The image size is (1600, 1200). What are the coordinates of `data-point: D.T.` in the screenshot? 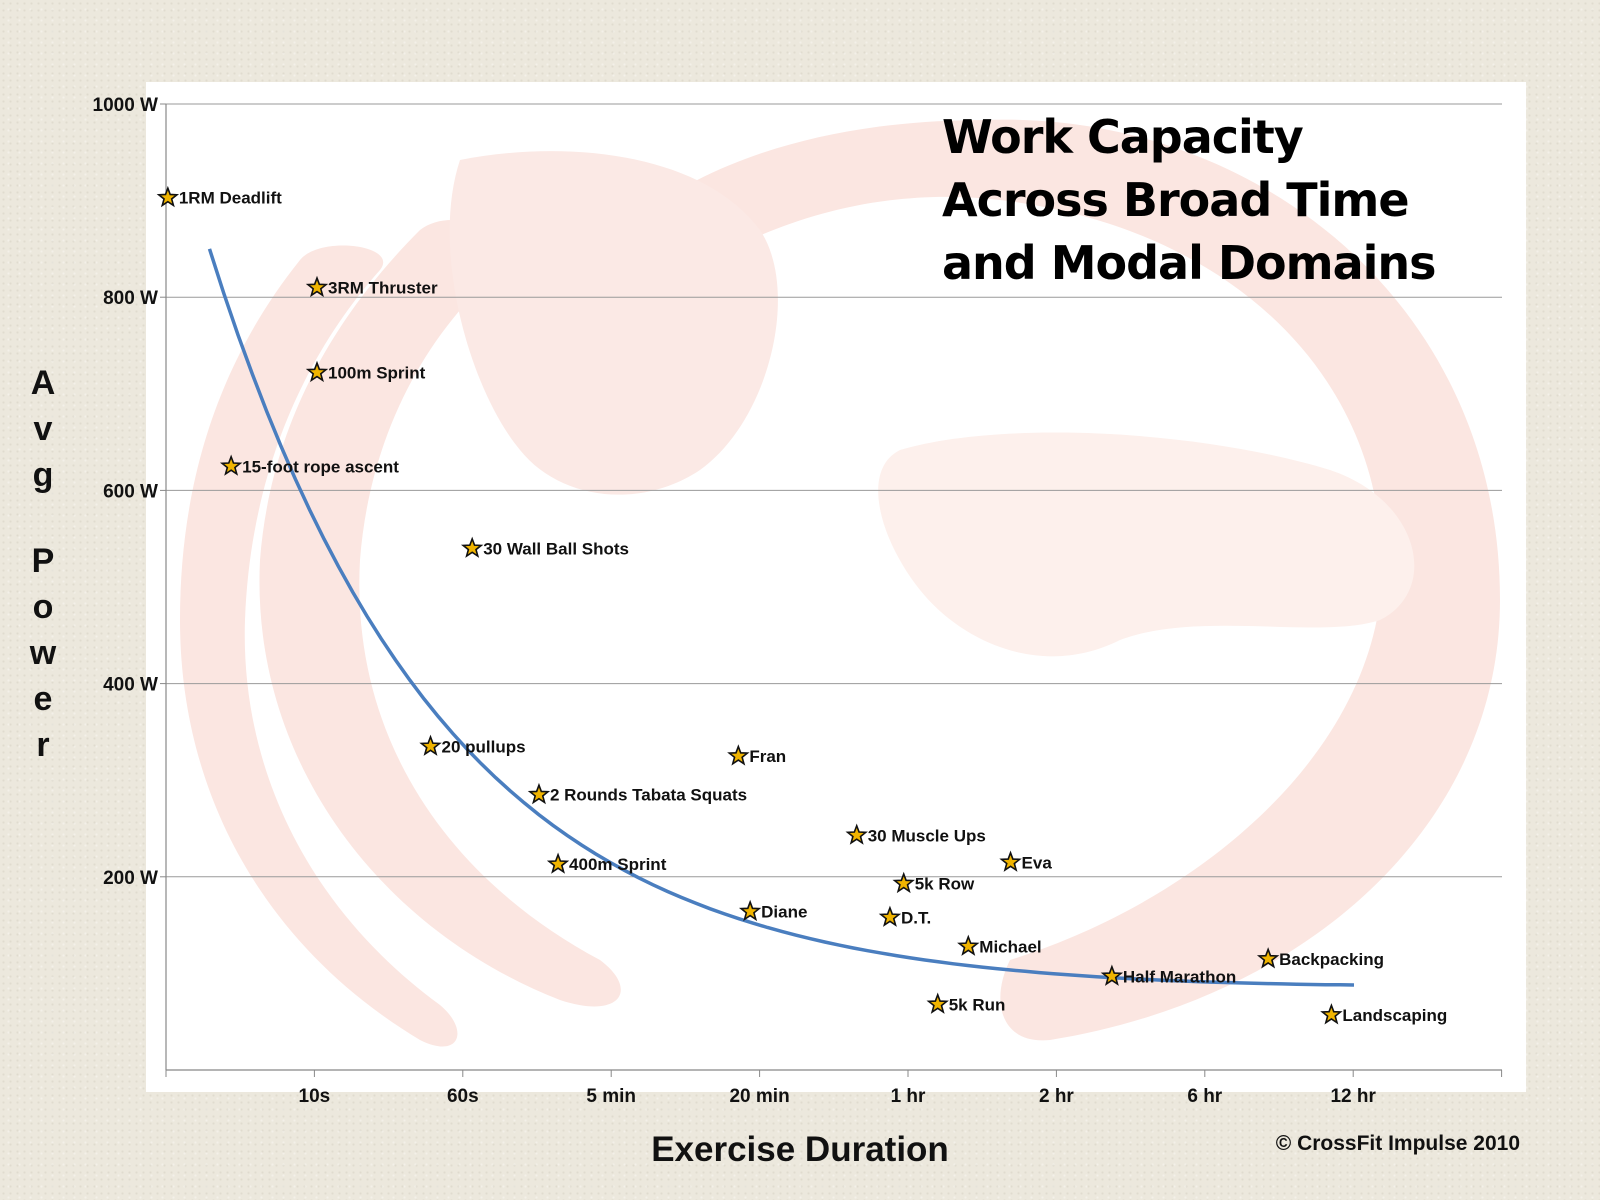 It's located at (904, 916).